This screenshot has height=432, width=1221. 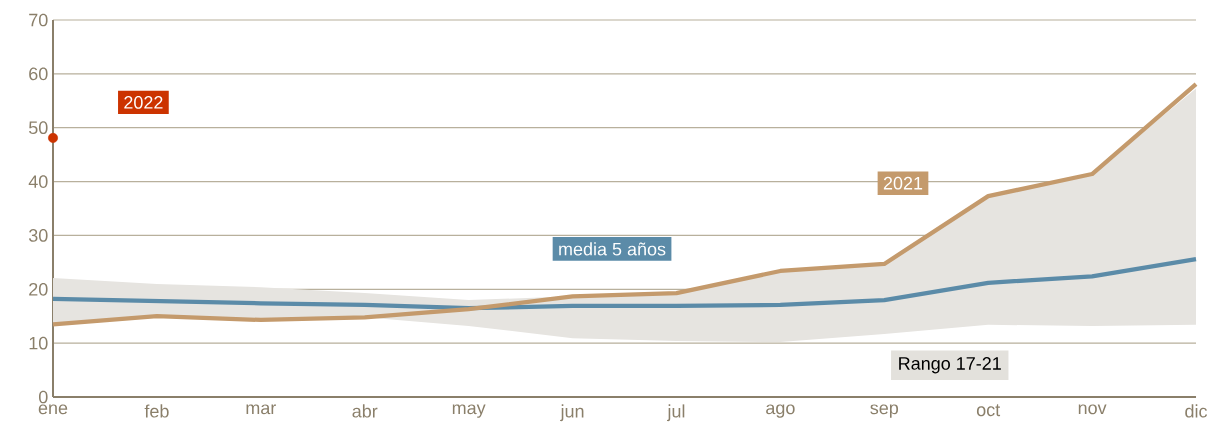 I want to click on y-tick-label: 40, so click(x=38, y=181).